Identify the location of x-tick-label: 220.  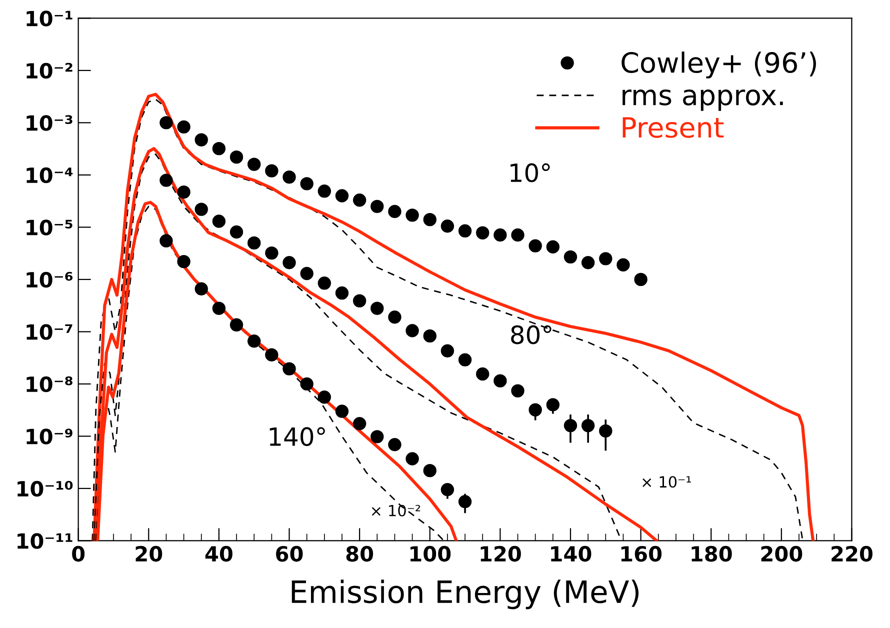
(852, 554).